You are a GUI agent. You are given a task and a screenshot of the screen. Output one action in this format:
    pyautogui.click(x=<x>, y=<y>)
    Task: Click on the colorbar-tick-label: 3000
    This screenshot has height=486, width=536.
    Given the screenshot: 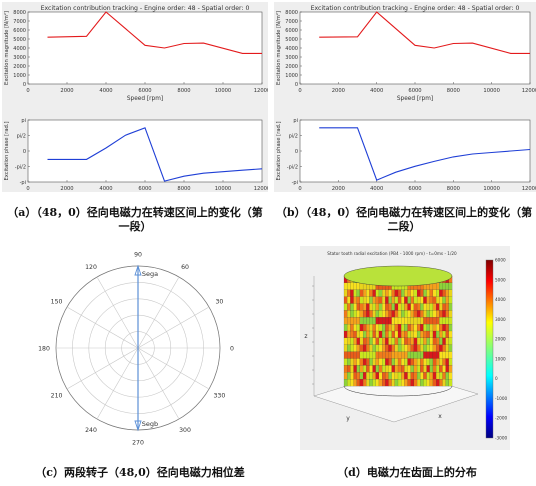 What is the action you would take?
    pyautogui.click(x=500, y=319)
    